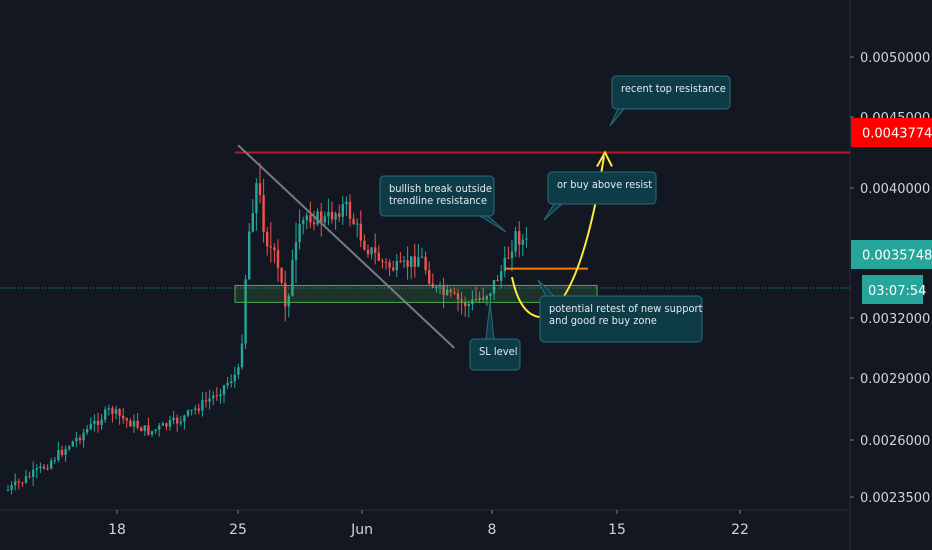 The height and width of the screenshot is (550, 932). I want to click on callout-sl: SL level, so click(495, 336).